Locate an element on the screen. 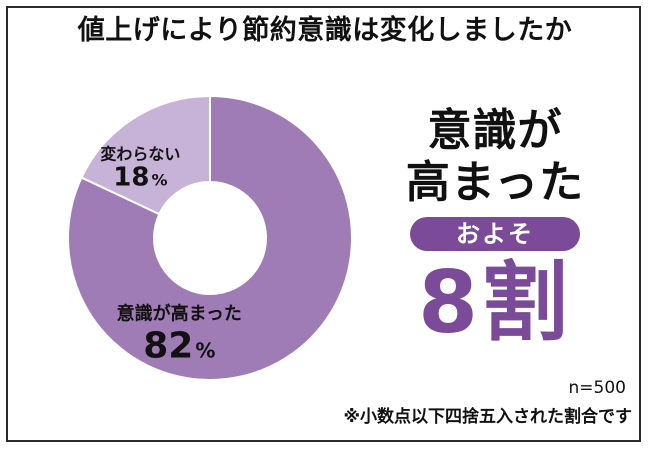 The image size is (650, 450). chart-title: 値上げにより節約意識は変化しましたか is located at coordinates (325, 30).